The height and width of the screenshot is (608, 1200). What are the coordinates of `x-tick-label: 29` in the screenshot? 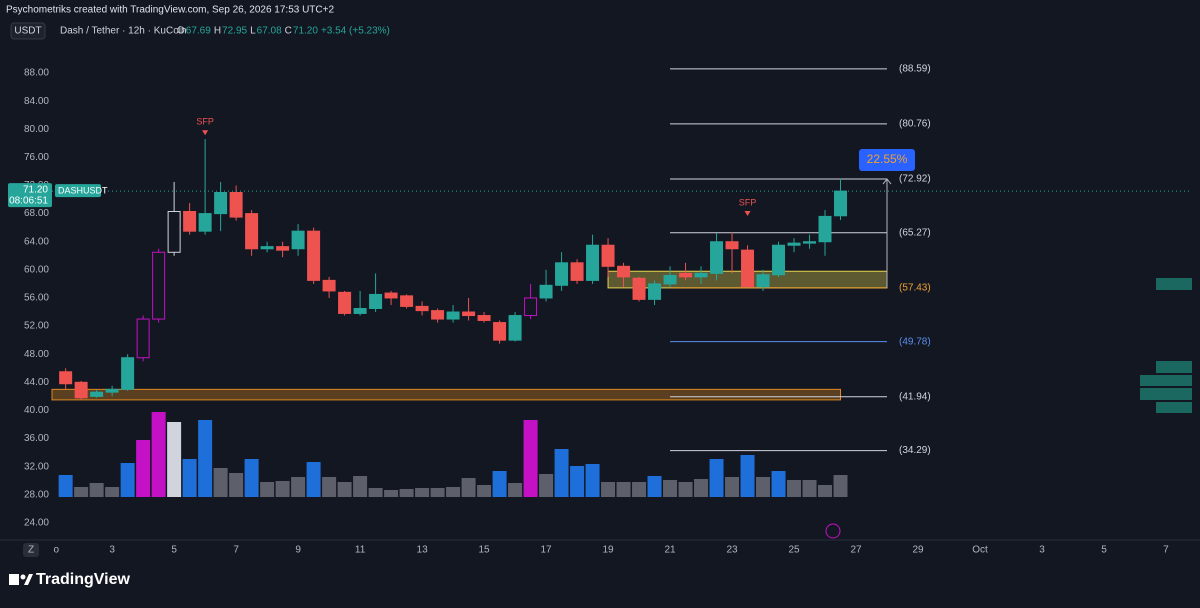 It's located at (918, 550).